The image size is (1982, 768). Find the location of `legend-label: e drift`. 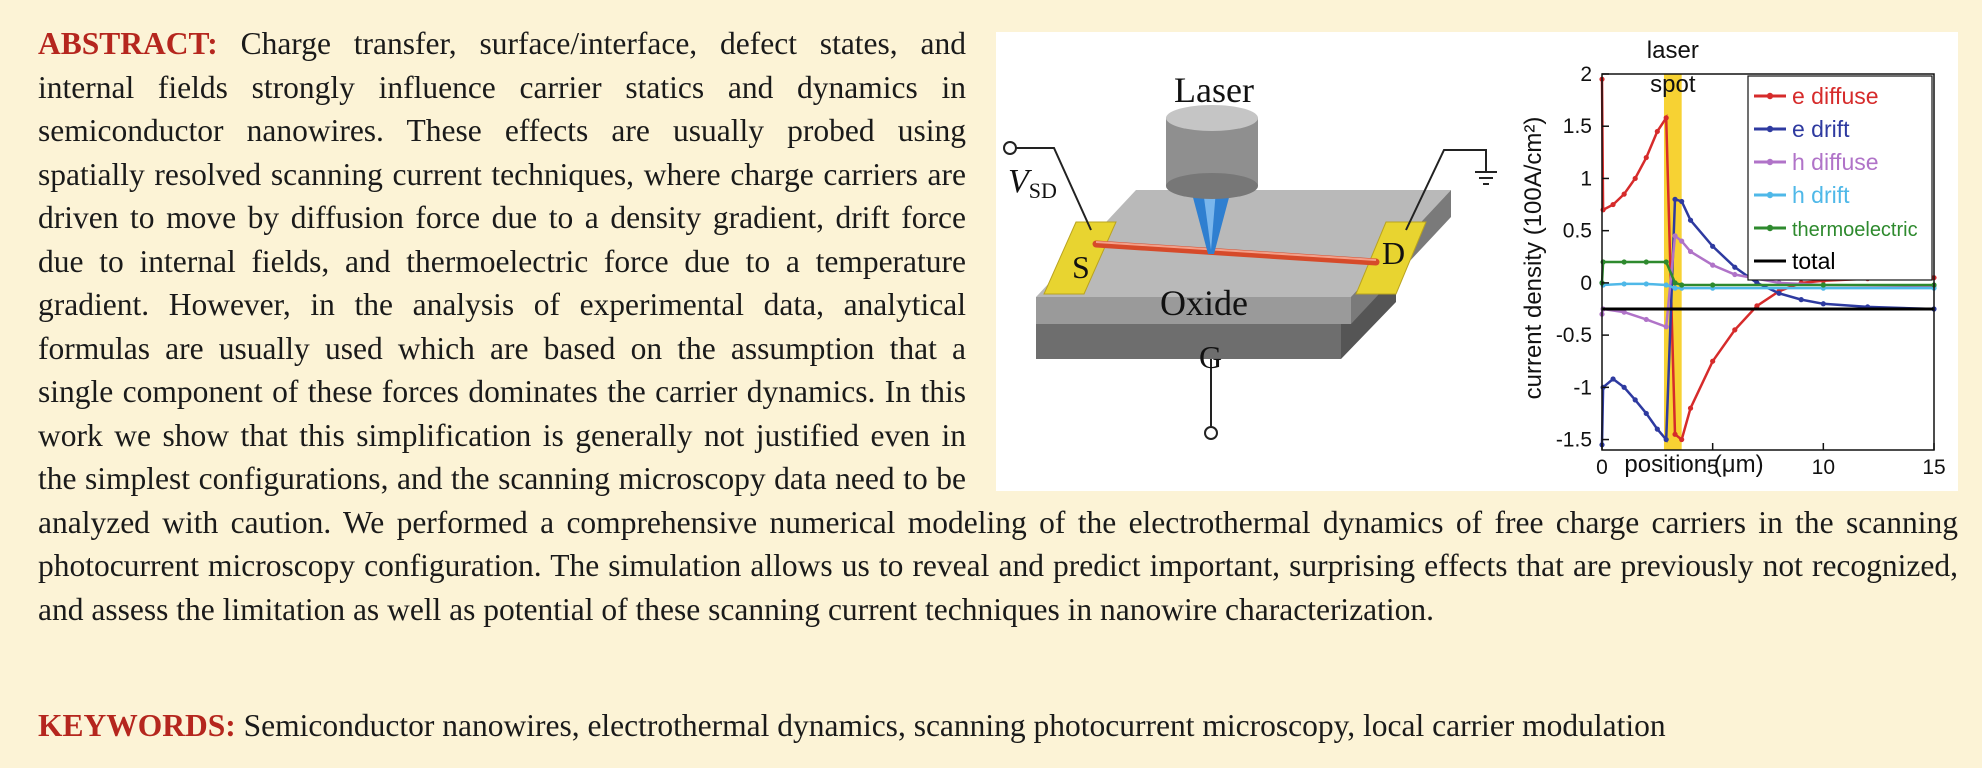

legend-label: e drift is located at coordinates (1821, 129).